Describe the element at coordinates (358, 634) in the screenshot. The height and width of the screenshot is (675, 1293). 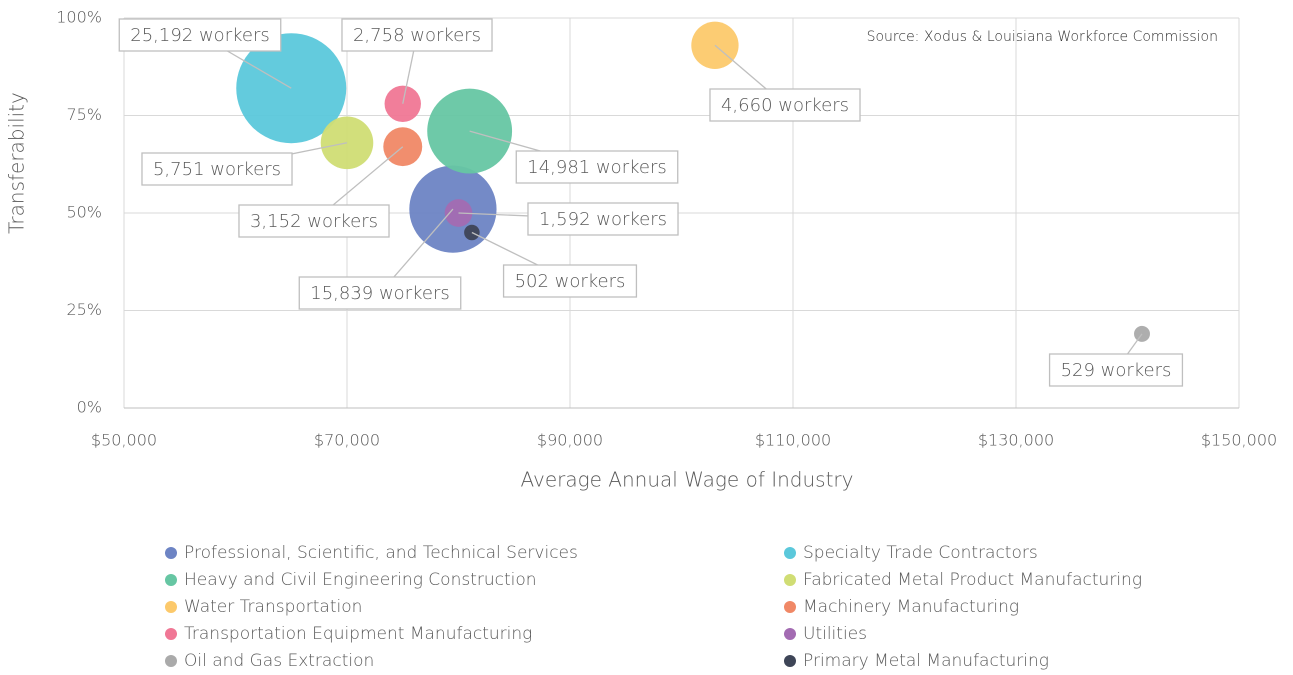
I see `legend-label: Transportation Equipment Manufacturing` at that location.